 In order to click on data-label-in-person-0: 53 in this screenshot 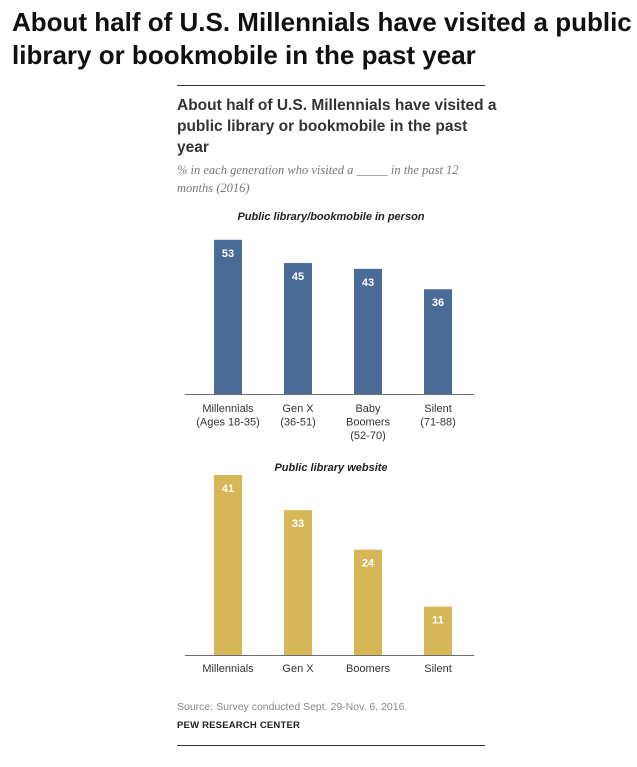, I will do `click(228, 254)`.